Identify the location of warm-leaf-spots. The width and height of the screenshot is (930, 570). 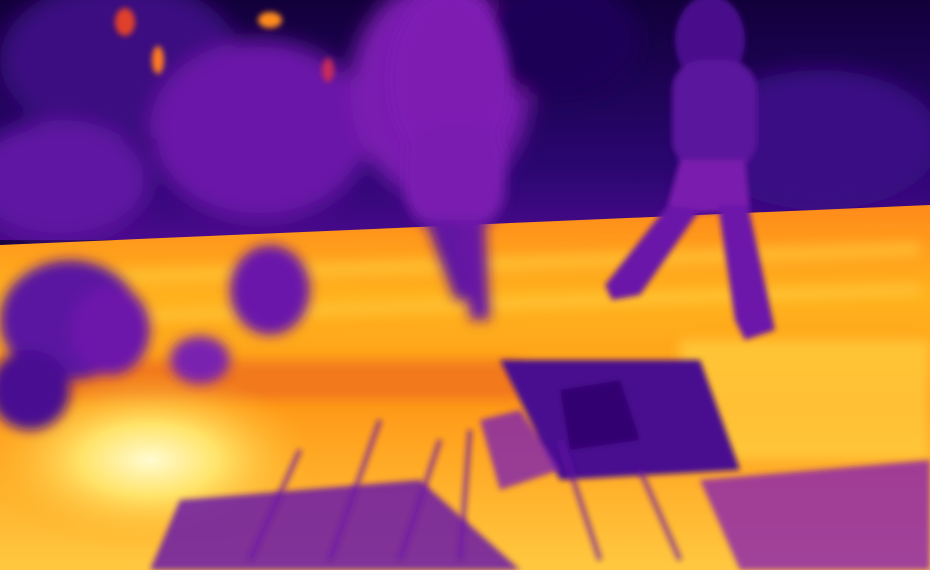
(224, 45).